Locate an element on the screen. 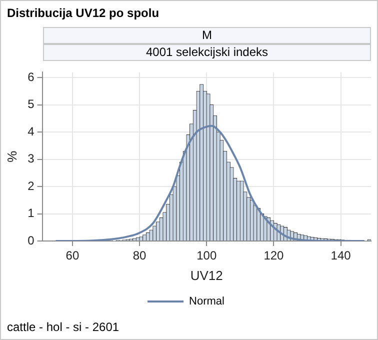  text: 4001 selekcijski indeks is located at coordinates (207, 52).